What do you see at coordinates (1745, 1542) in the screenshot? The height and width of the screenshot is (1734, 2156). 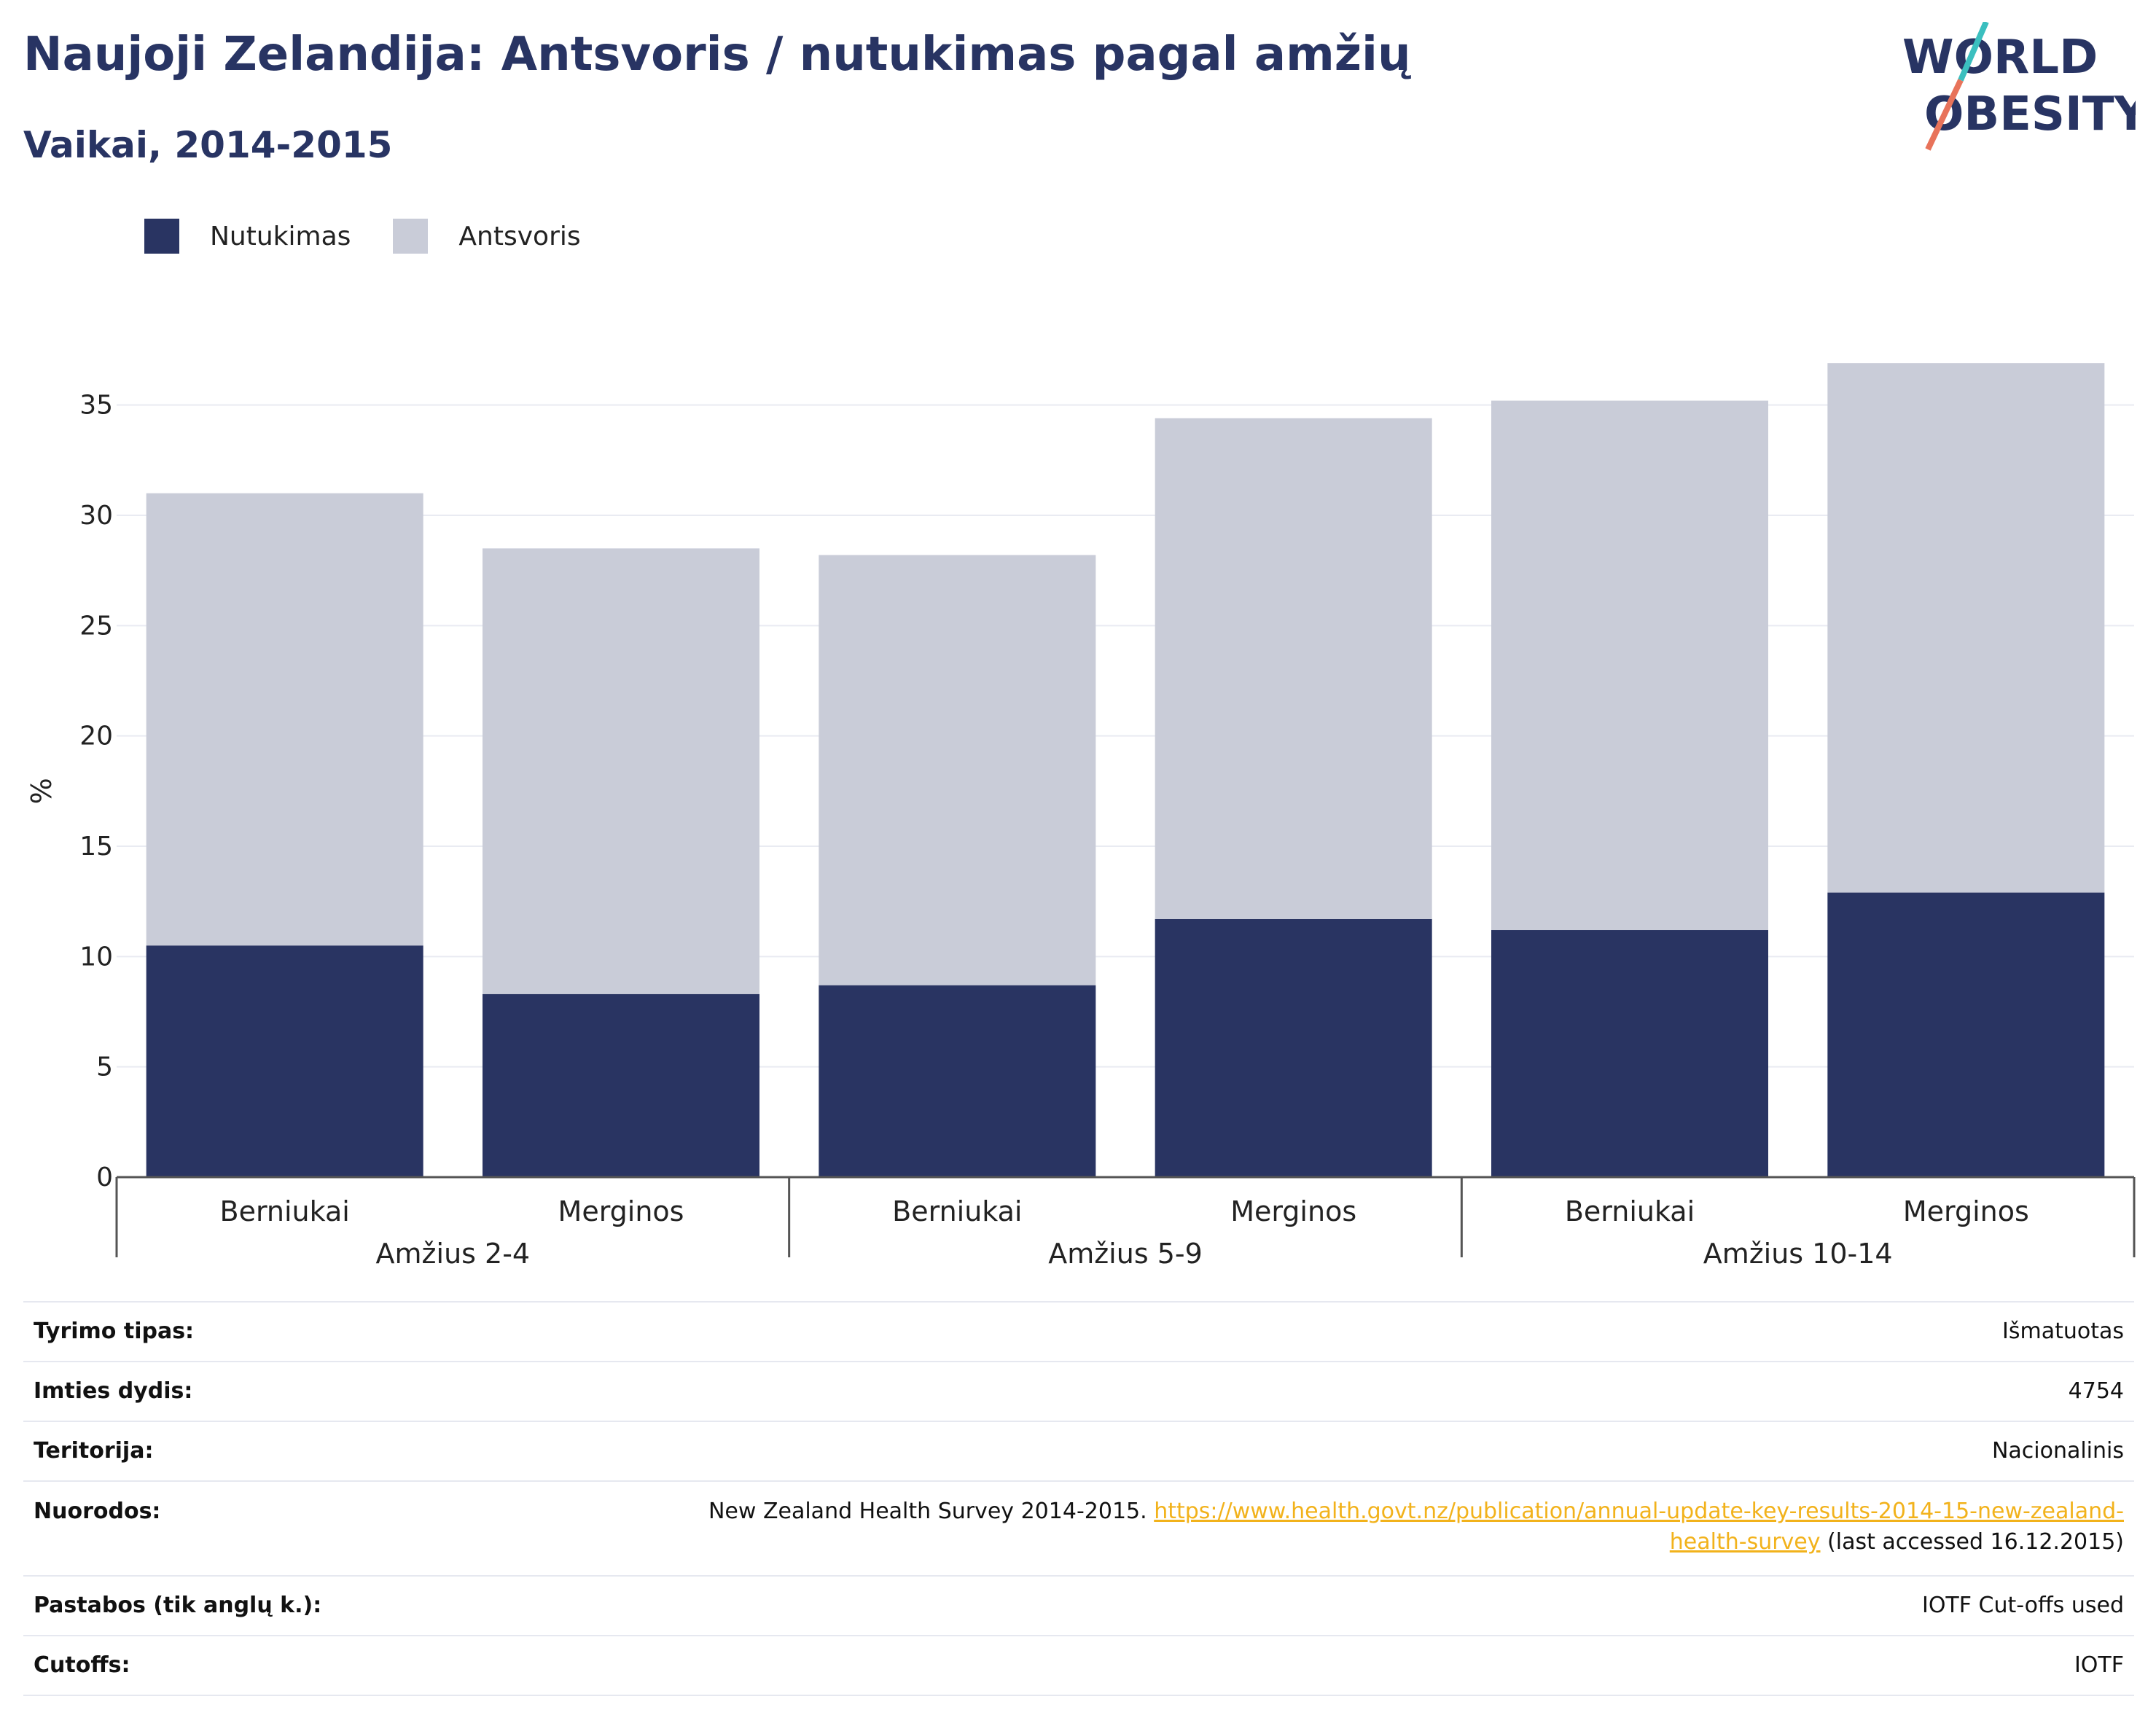 I see `reference-link-continued: health-survey` at bounding box center [1745, 1542].